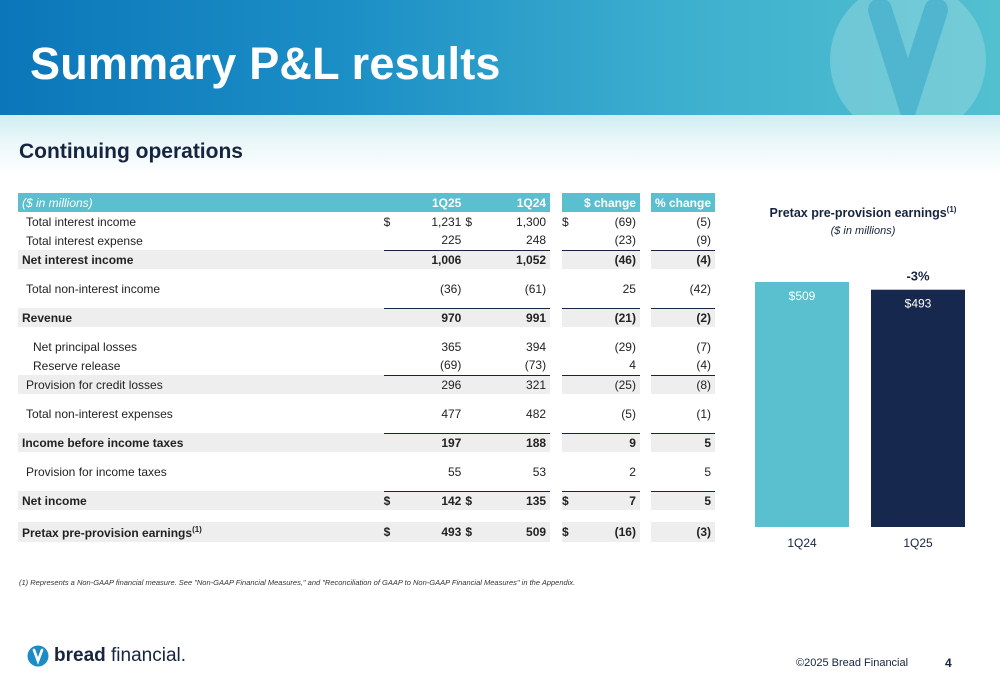  Describe the element at coordinates (516, 532) in the screenshot. I see `cell-1q24: 509` at that location.